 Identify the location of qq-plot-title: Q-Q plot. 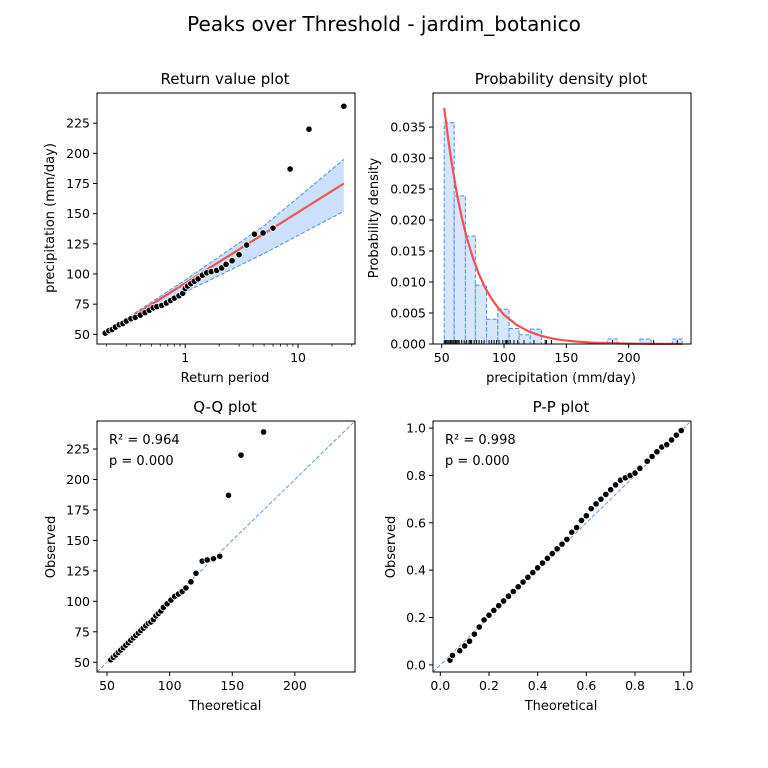
(225, 407).